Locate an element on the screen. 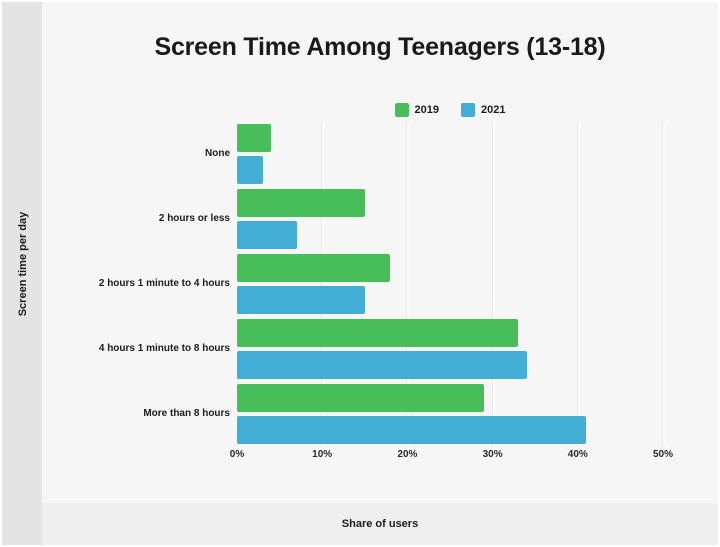 This screenshot has height=547, width=720. x-axis-band: Share of users is located at coordinates (380, 524).